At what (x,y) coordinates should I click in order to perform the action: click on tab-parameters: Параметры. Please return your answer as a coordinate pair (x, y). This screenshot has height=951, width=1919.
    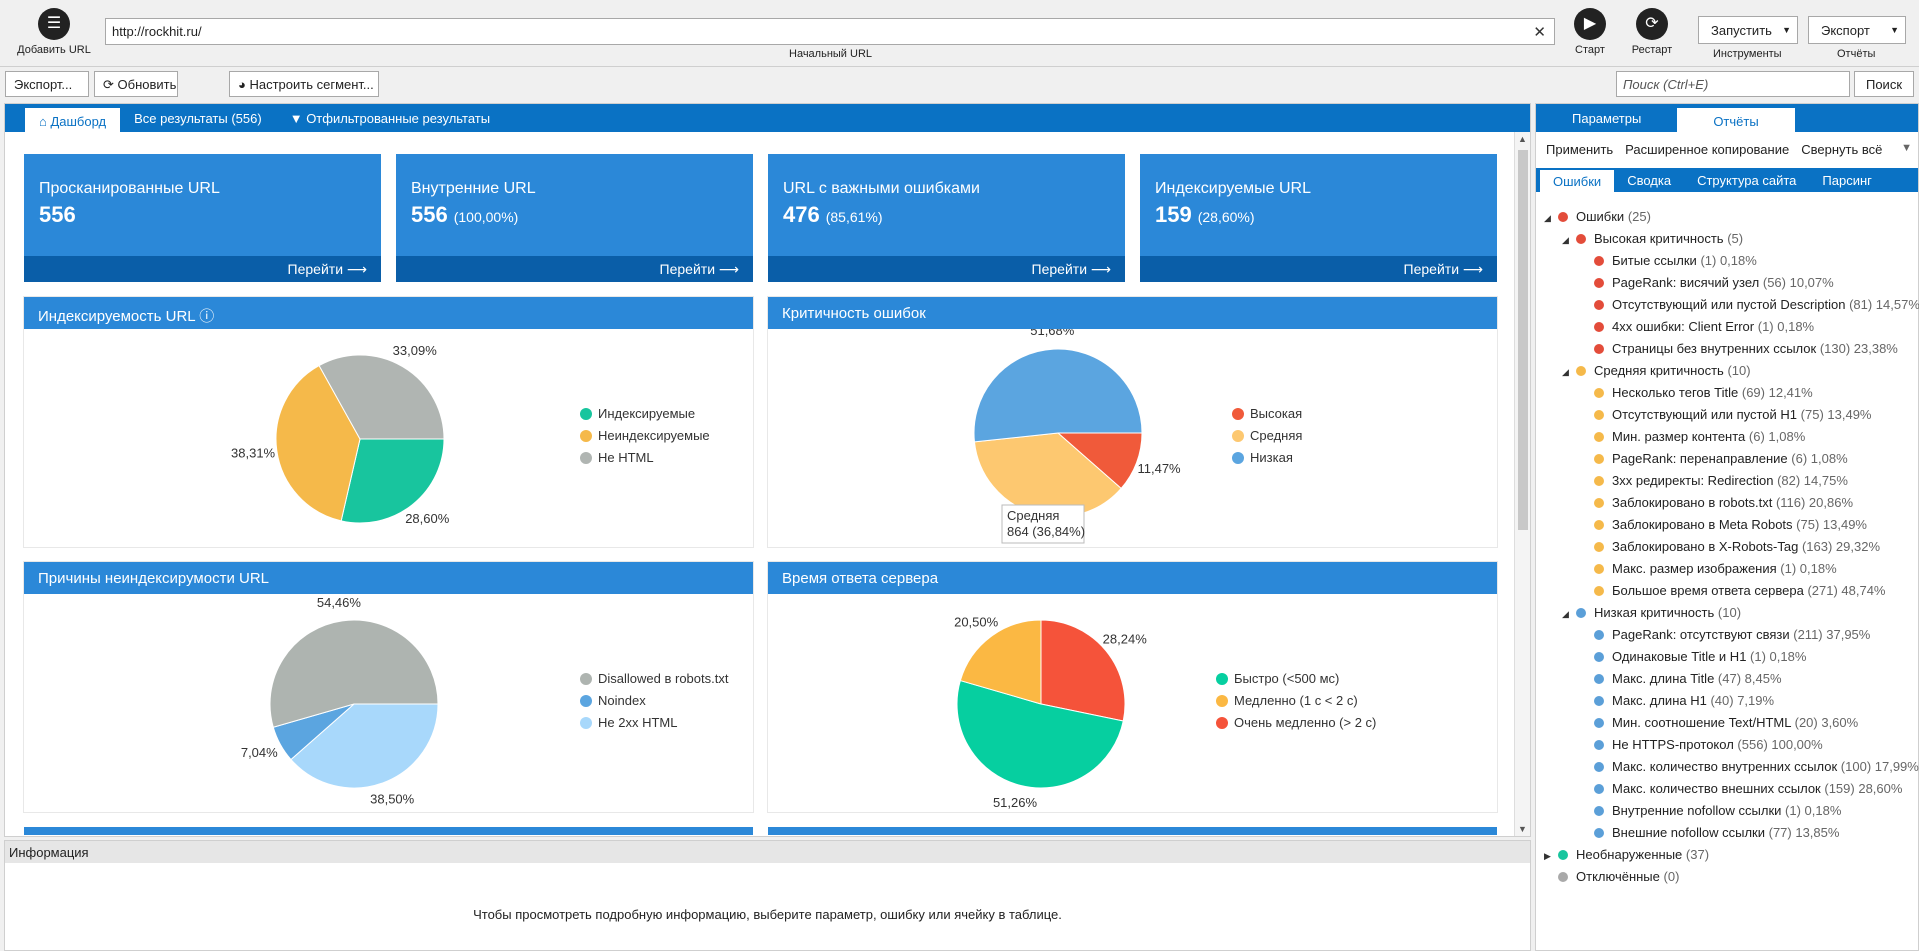
    Looking at the image, I should click on (1607, 118).